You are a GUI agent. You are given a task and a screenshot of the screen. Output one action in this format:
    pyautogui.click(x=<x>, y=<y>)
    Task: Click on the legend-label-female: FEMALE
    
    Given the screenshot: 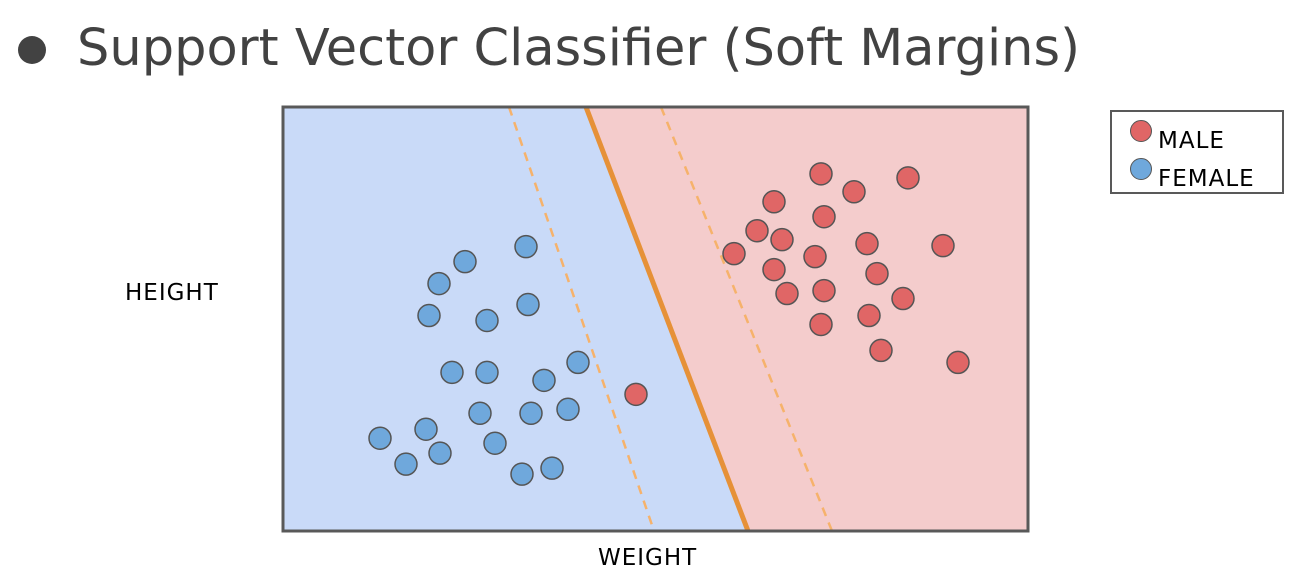 What is the action you would take?
    pyautogui.click(x=1206, y=179)
    